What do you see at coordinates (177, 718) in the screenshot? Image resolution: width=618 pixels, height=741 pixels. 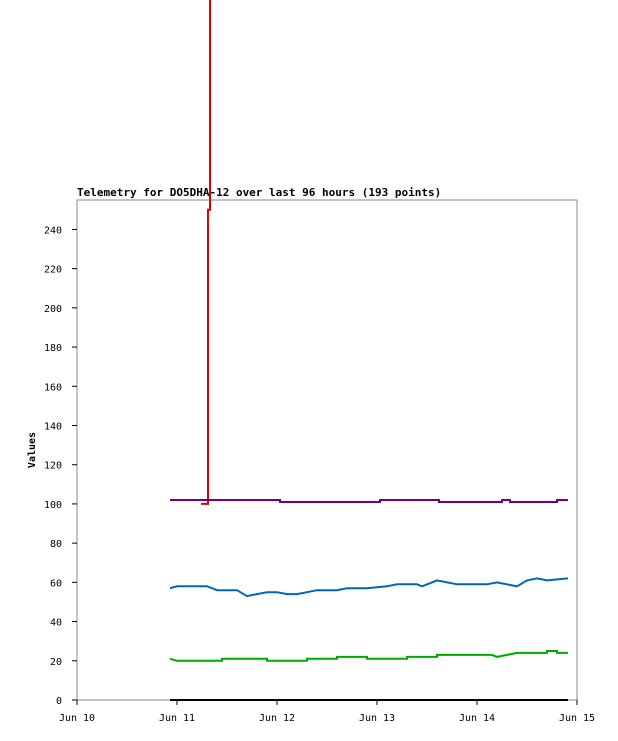 I see `x-tick-label: Jun 11` at bounding box center [177, 718].